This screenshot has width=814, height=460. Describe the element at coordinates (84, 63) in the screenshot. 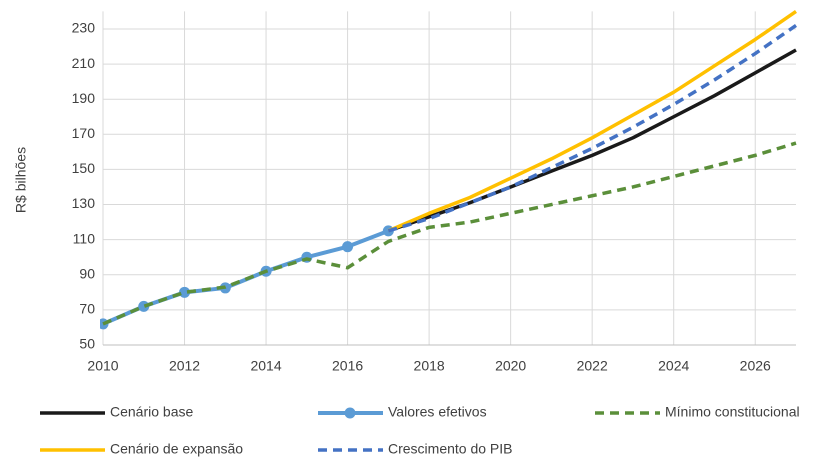

I see `y-tick-label: 210` at that location.